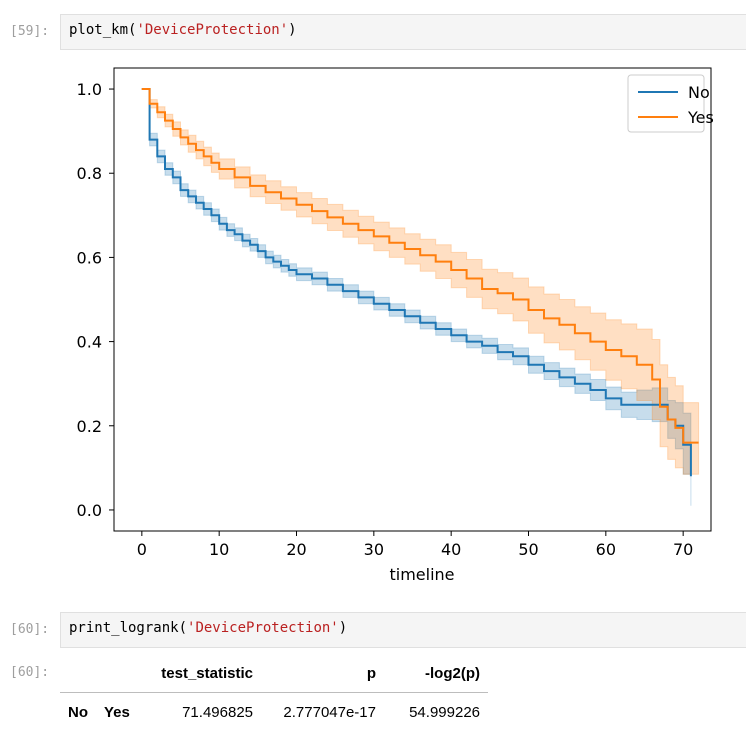  I want to click on cell-59-input: plot_km('DeviceProtection'), so click(403, 32).